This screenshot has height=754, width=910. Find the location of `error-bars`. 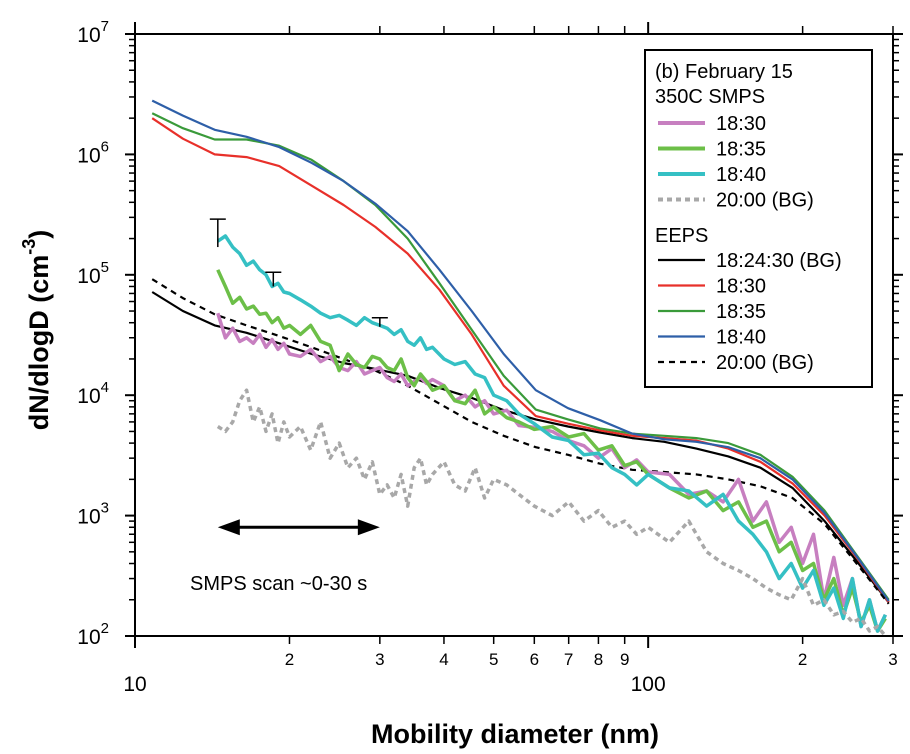

error-bars is located at coordinates (298, 272).